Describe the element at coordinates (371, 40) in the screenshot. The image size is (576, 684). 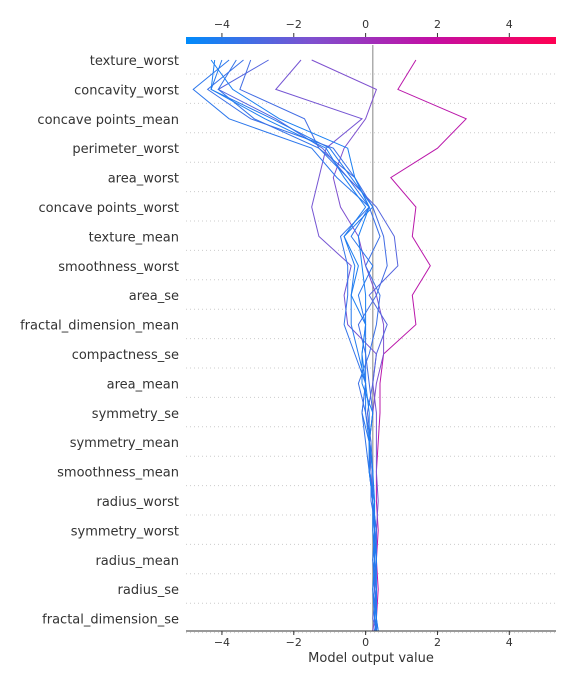
I see `colorbar` at that location.